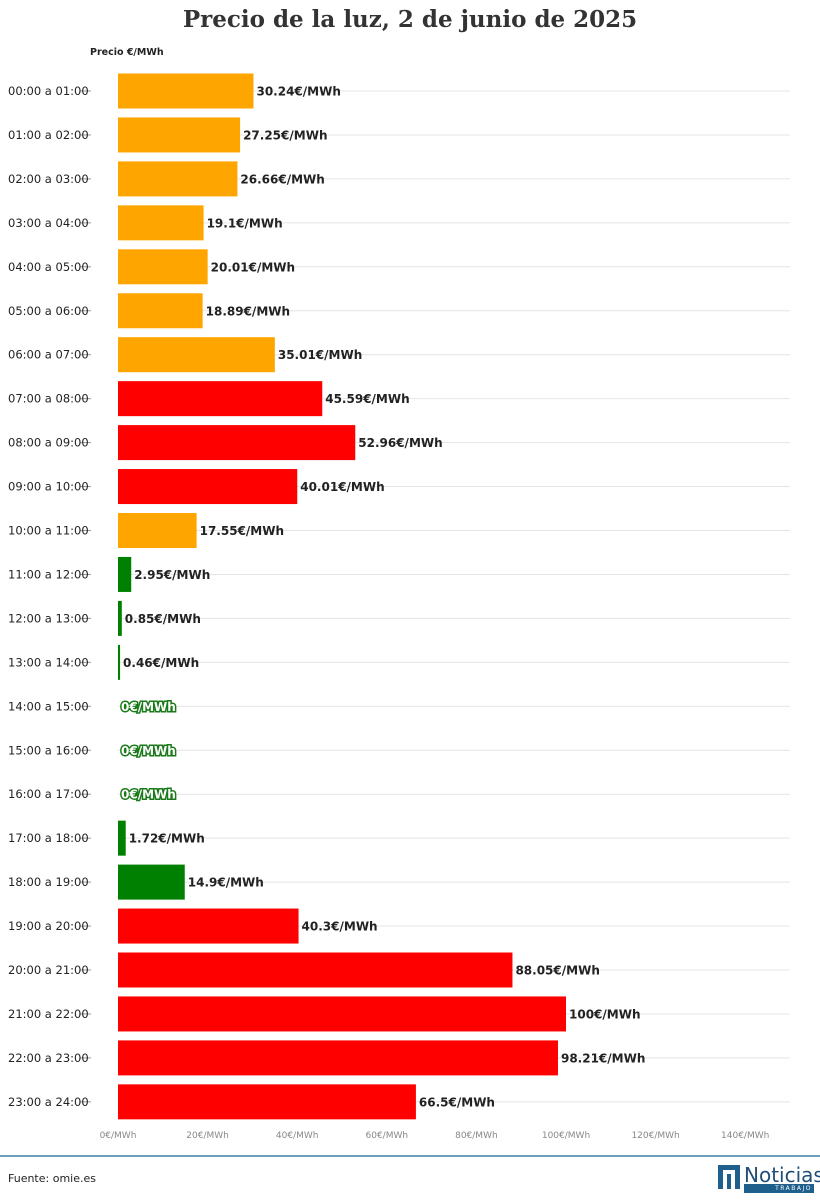 This screenshot has width=820, height=1202. I want to click on logo-icon, so click(729, 1177).